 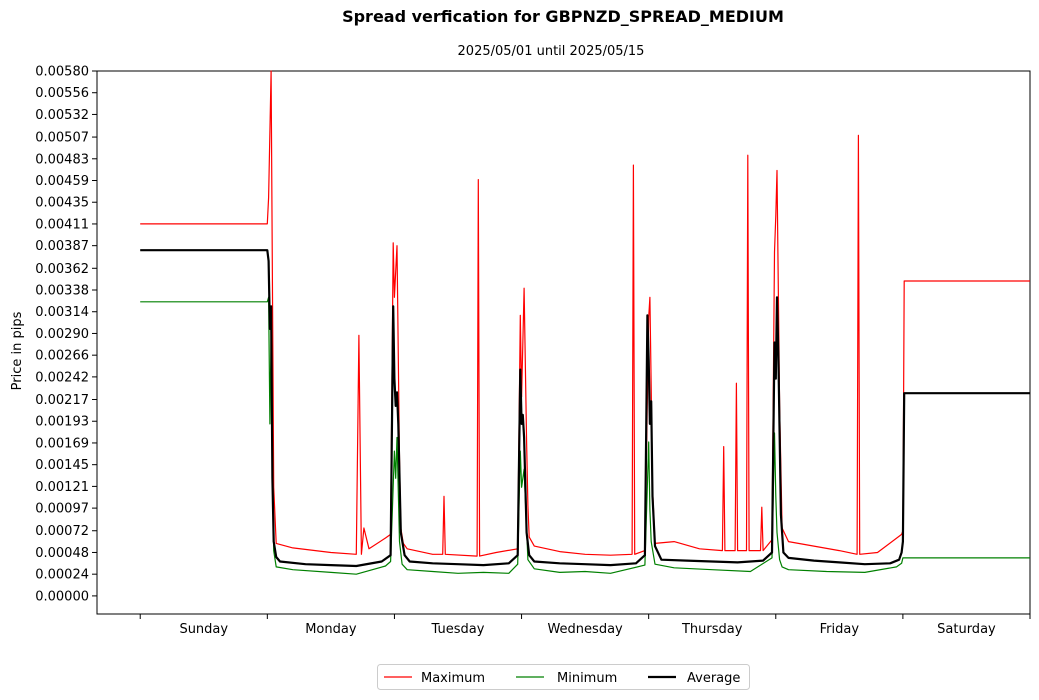 I want to click on y-tick-label: 0.00145, so click(x=62, y=465).